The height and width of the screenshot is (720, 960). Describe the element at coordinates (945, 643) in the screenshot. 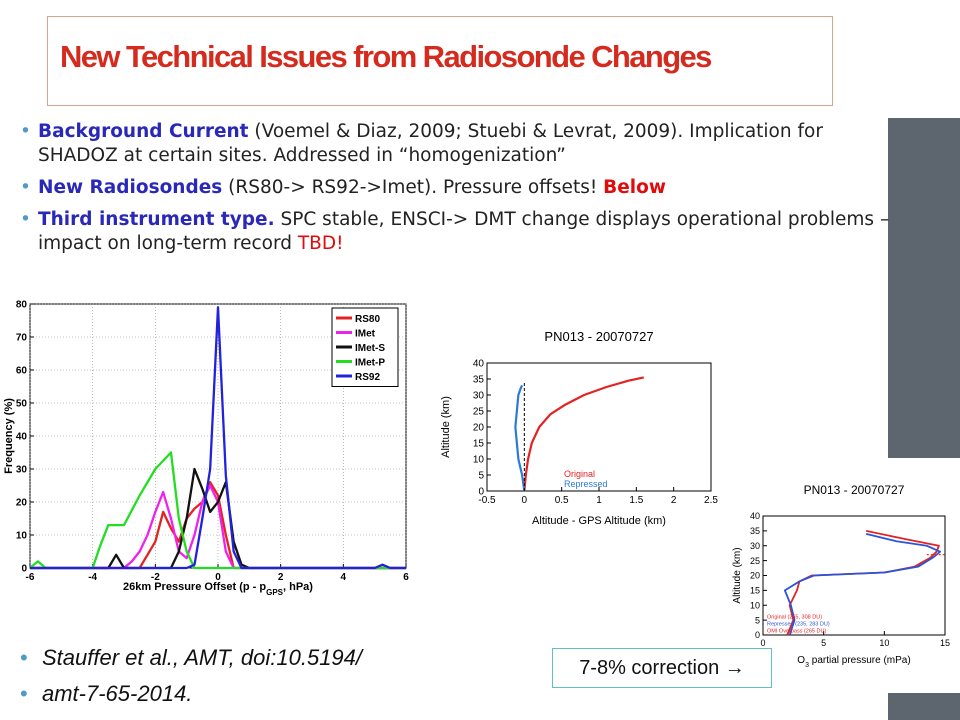

I see `x-tick-label: 15` at that location.